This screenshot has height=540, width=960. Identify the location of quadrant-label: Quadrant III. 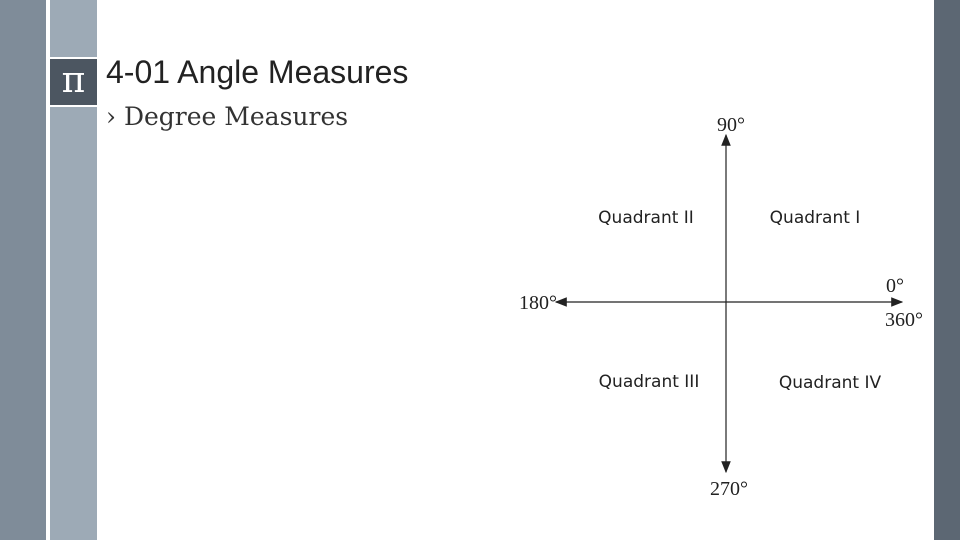
(649, 382).